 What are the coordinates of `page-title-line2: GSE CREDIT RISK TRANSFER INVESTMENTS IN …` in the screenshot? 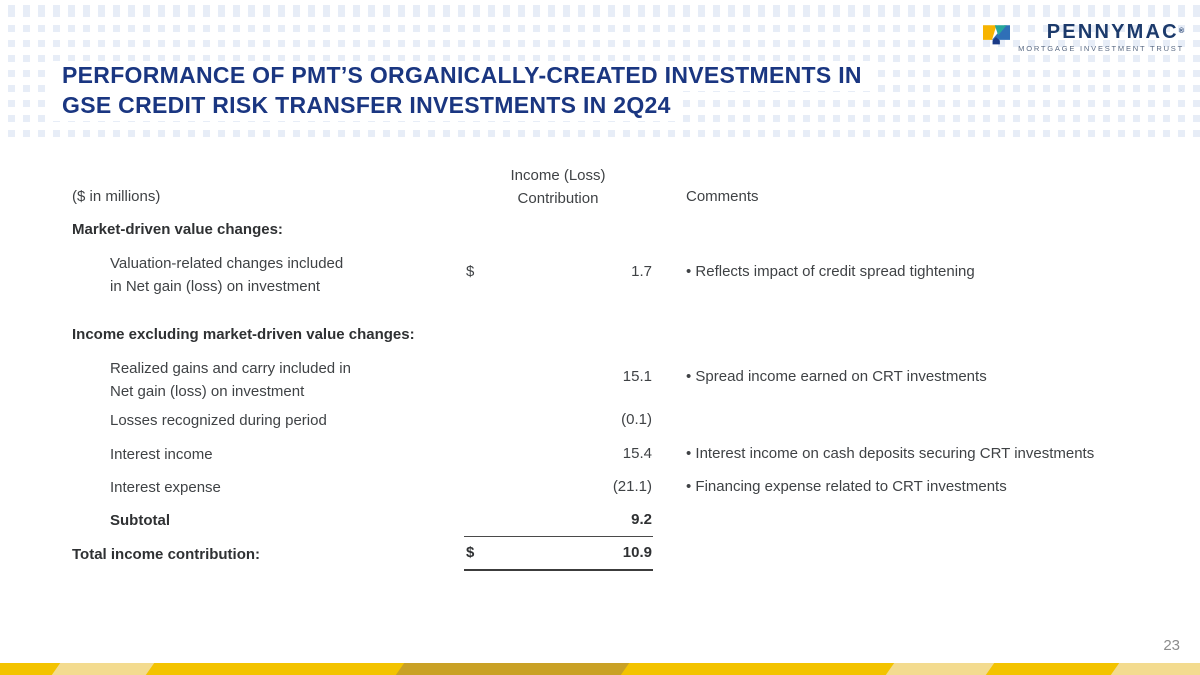 It's located at (366, 106).